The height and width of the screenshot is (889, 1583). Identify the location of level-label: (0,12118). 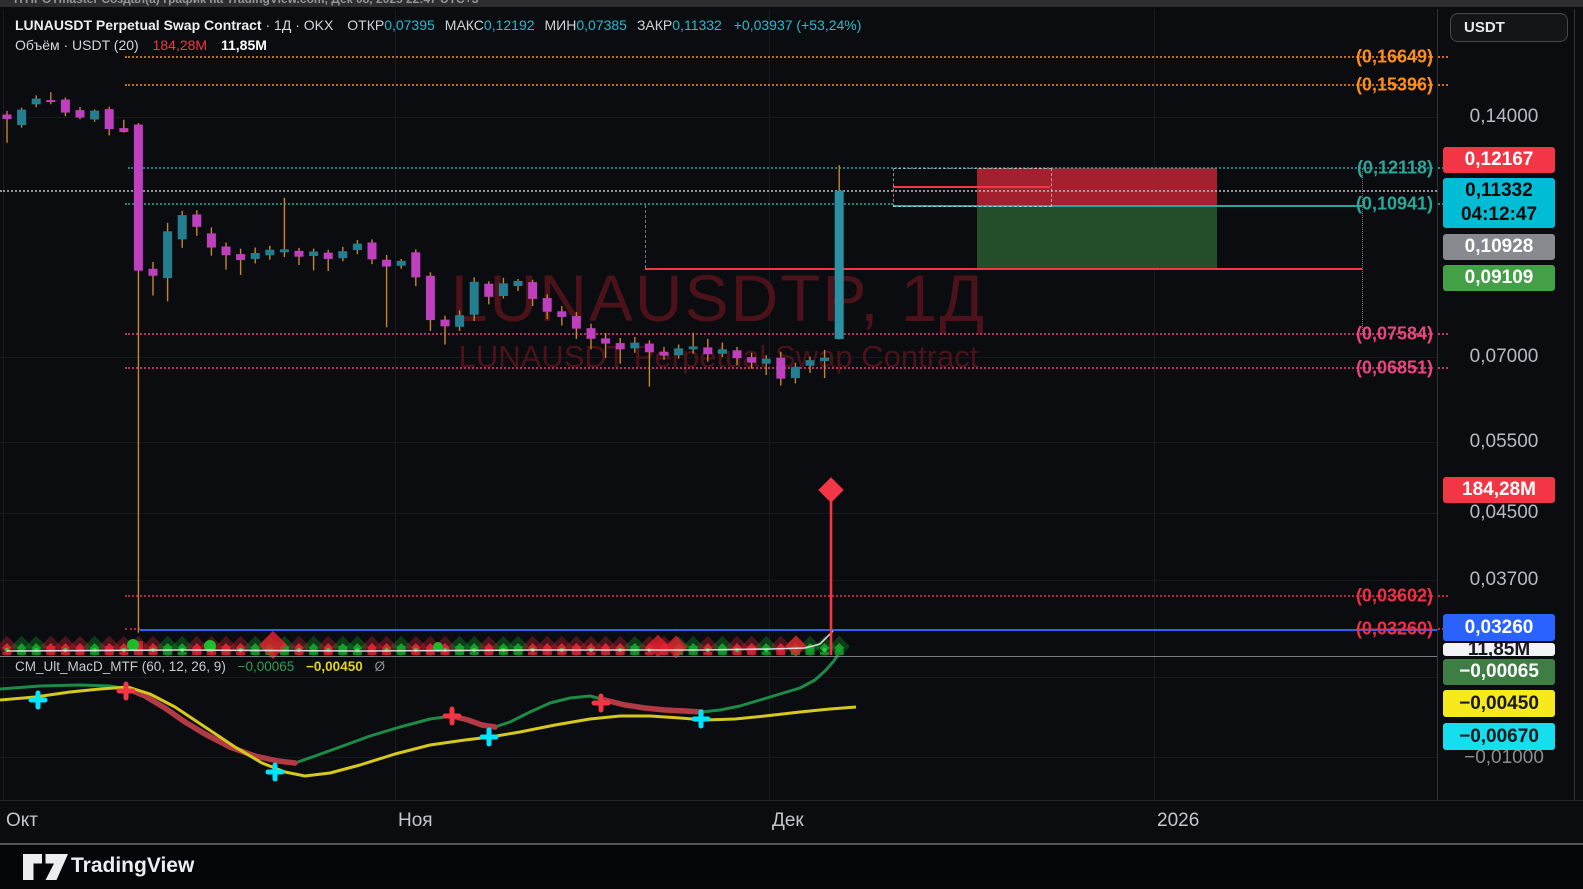
(1394, 167).